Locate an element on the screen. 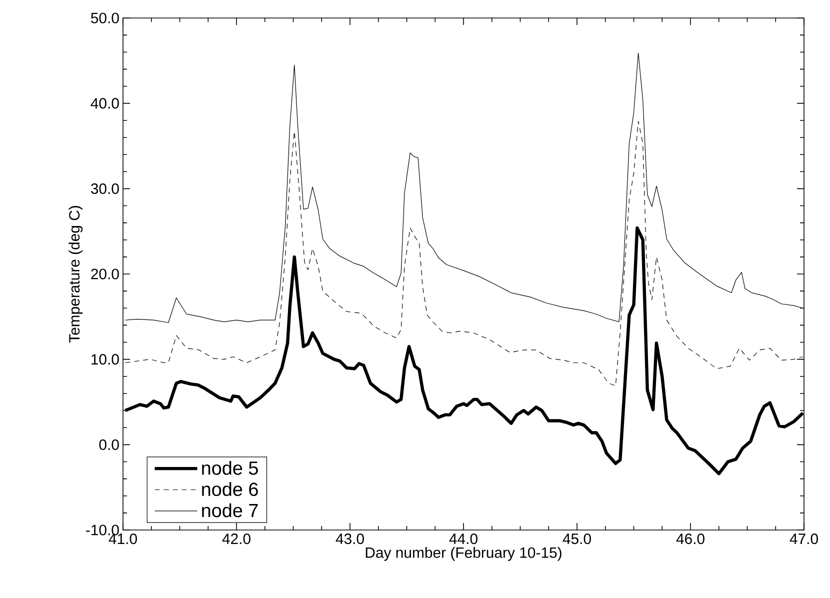 The image size is (830, 598). x-tick-label: 47.0 is located at coordinates (804, 539).